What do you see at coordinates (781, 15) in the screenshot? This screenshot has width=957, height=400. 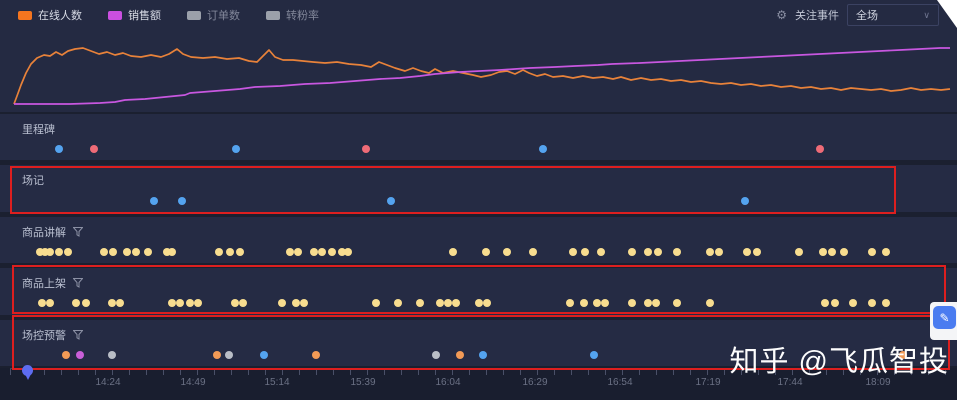 I see `gear-icon: ⚙` at bounding box center [781, 15].